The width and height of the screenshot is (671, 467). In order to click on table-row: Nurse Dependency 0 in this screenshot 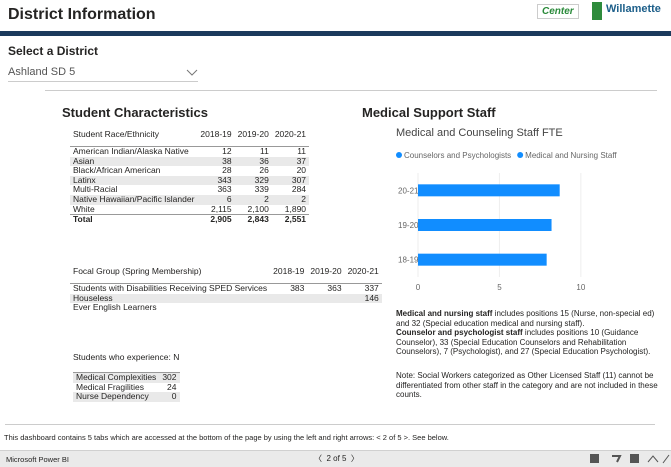, I will do `click(126, 397)`.